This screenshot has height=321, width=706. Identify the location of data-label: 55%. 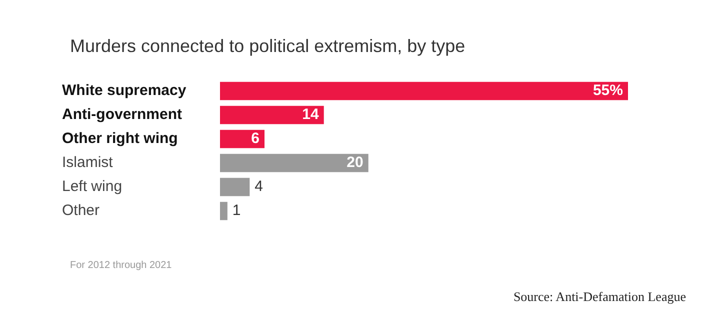
(607, 91).